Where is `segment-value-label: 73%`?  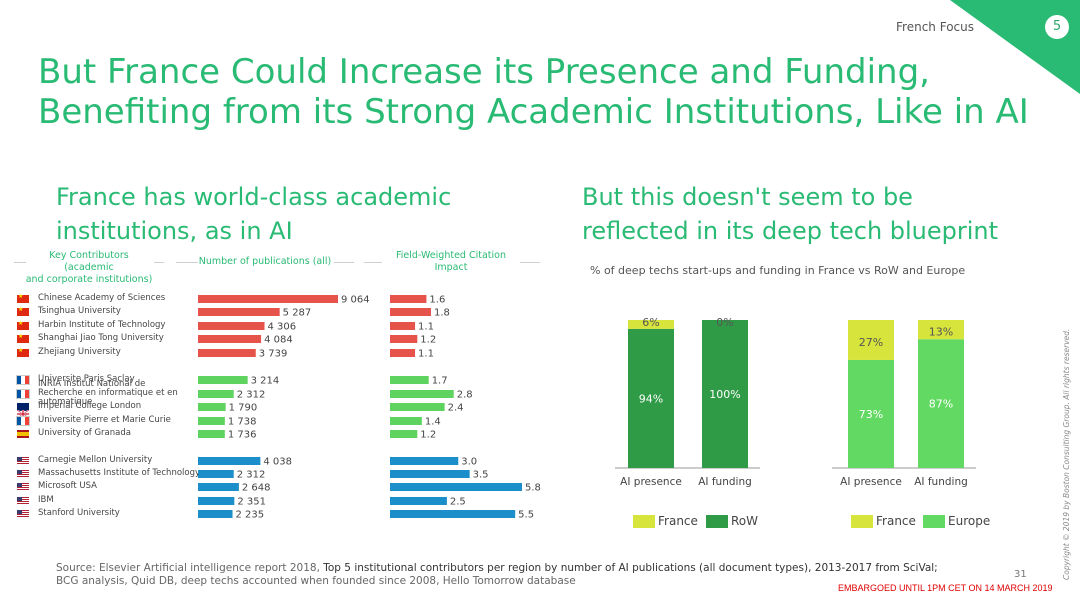 segment-value-label: 73% is located at coordinates (871, 414).